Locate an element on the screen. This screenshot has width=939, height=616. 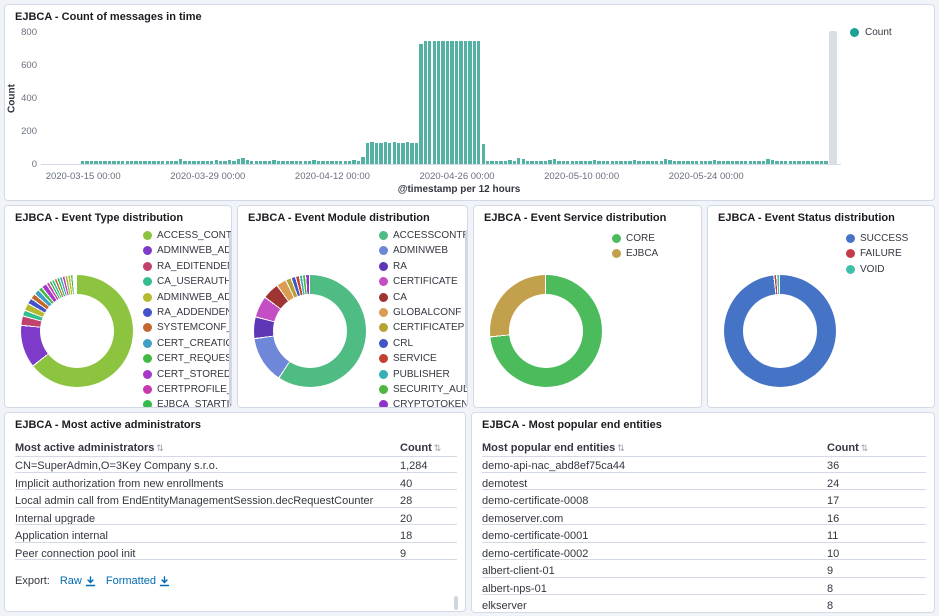
column-header-count: Count ⇅ is located at coordinates (421, 448).